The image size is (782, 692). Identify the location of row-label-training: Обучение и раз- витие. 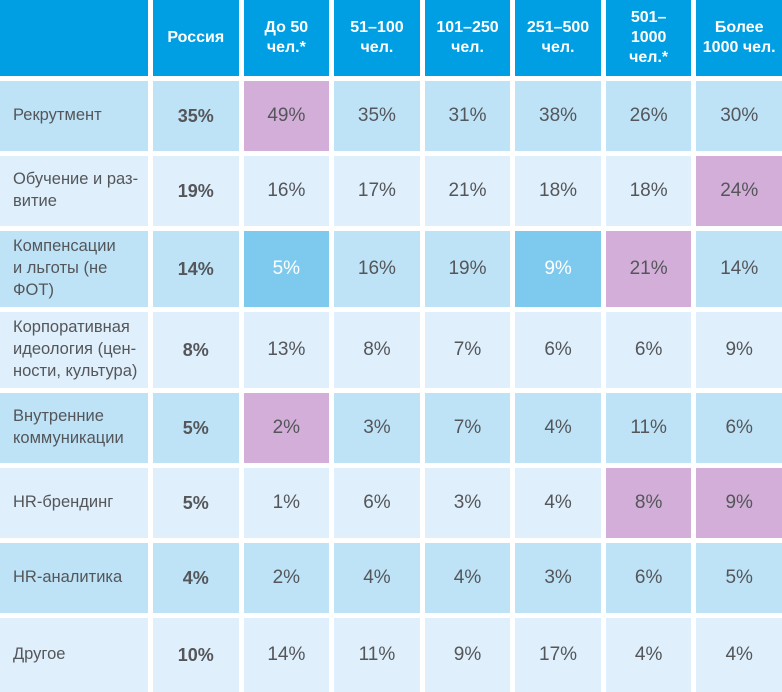
(74, 191).